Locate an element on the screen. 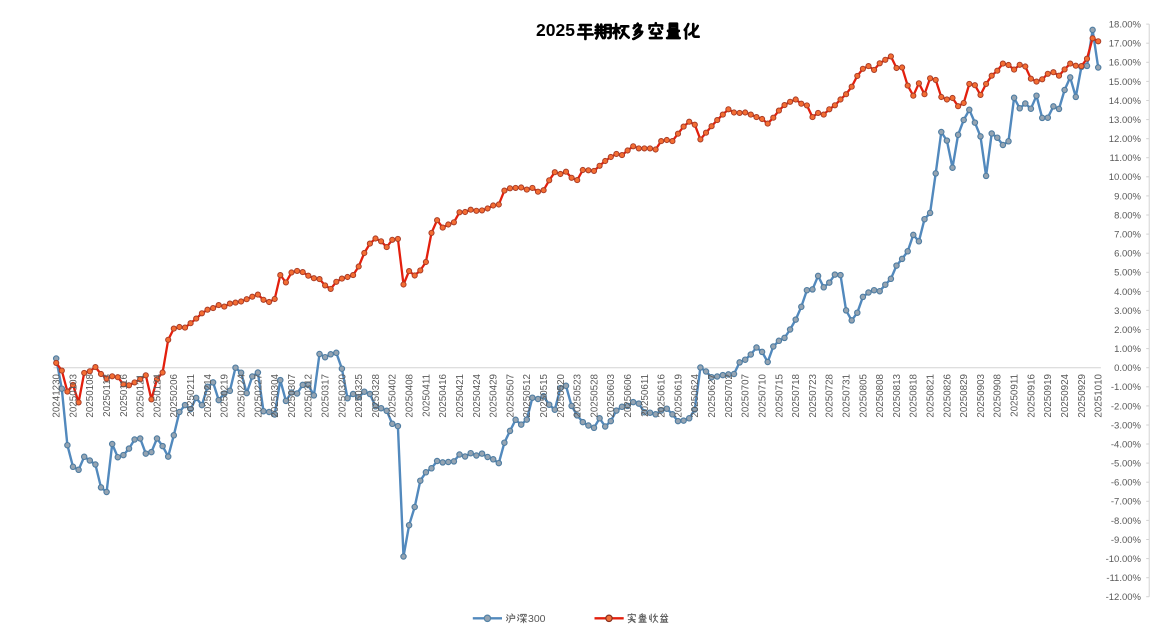 The height and width of the screenshot is (635, 1151). svg-text: 20250710 is located at coordinates (763, 395).